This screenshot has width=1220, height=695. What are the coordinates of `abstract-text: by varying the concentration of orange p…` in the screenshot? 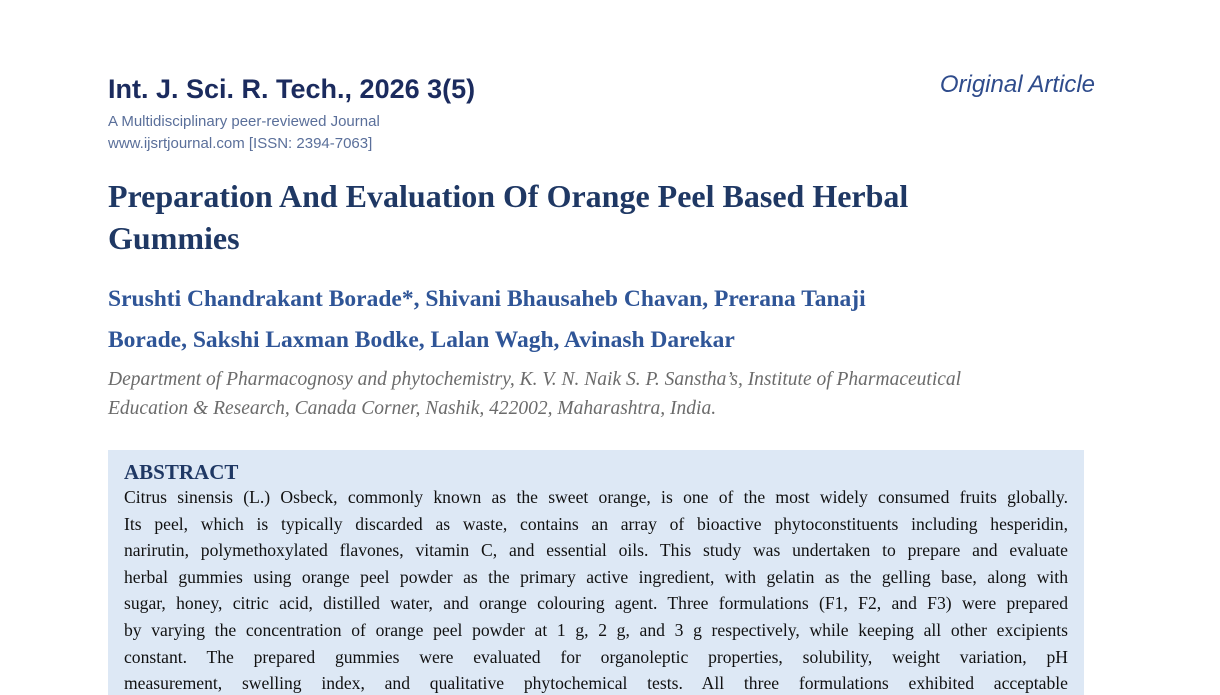 It's located at (596, 630).